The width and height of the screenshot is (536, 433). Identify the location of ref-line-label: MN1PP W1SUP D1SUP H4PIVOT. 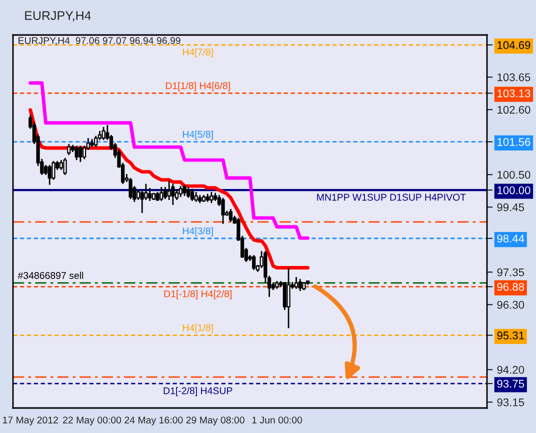
(391, 197).